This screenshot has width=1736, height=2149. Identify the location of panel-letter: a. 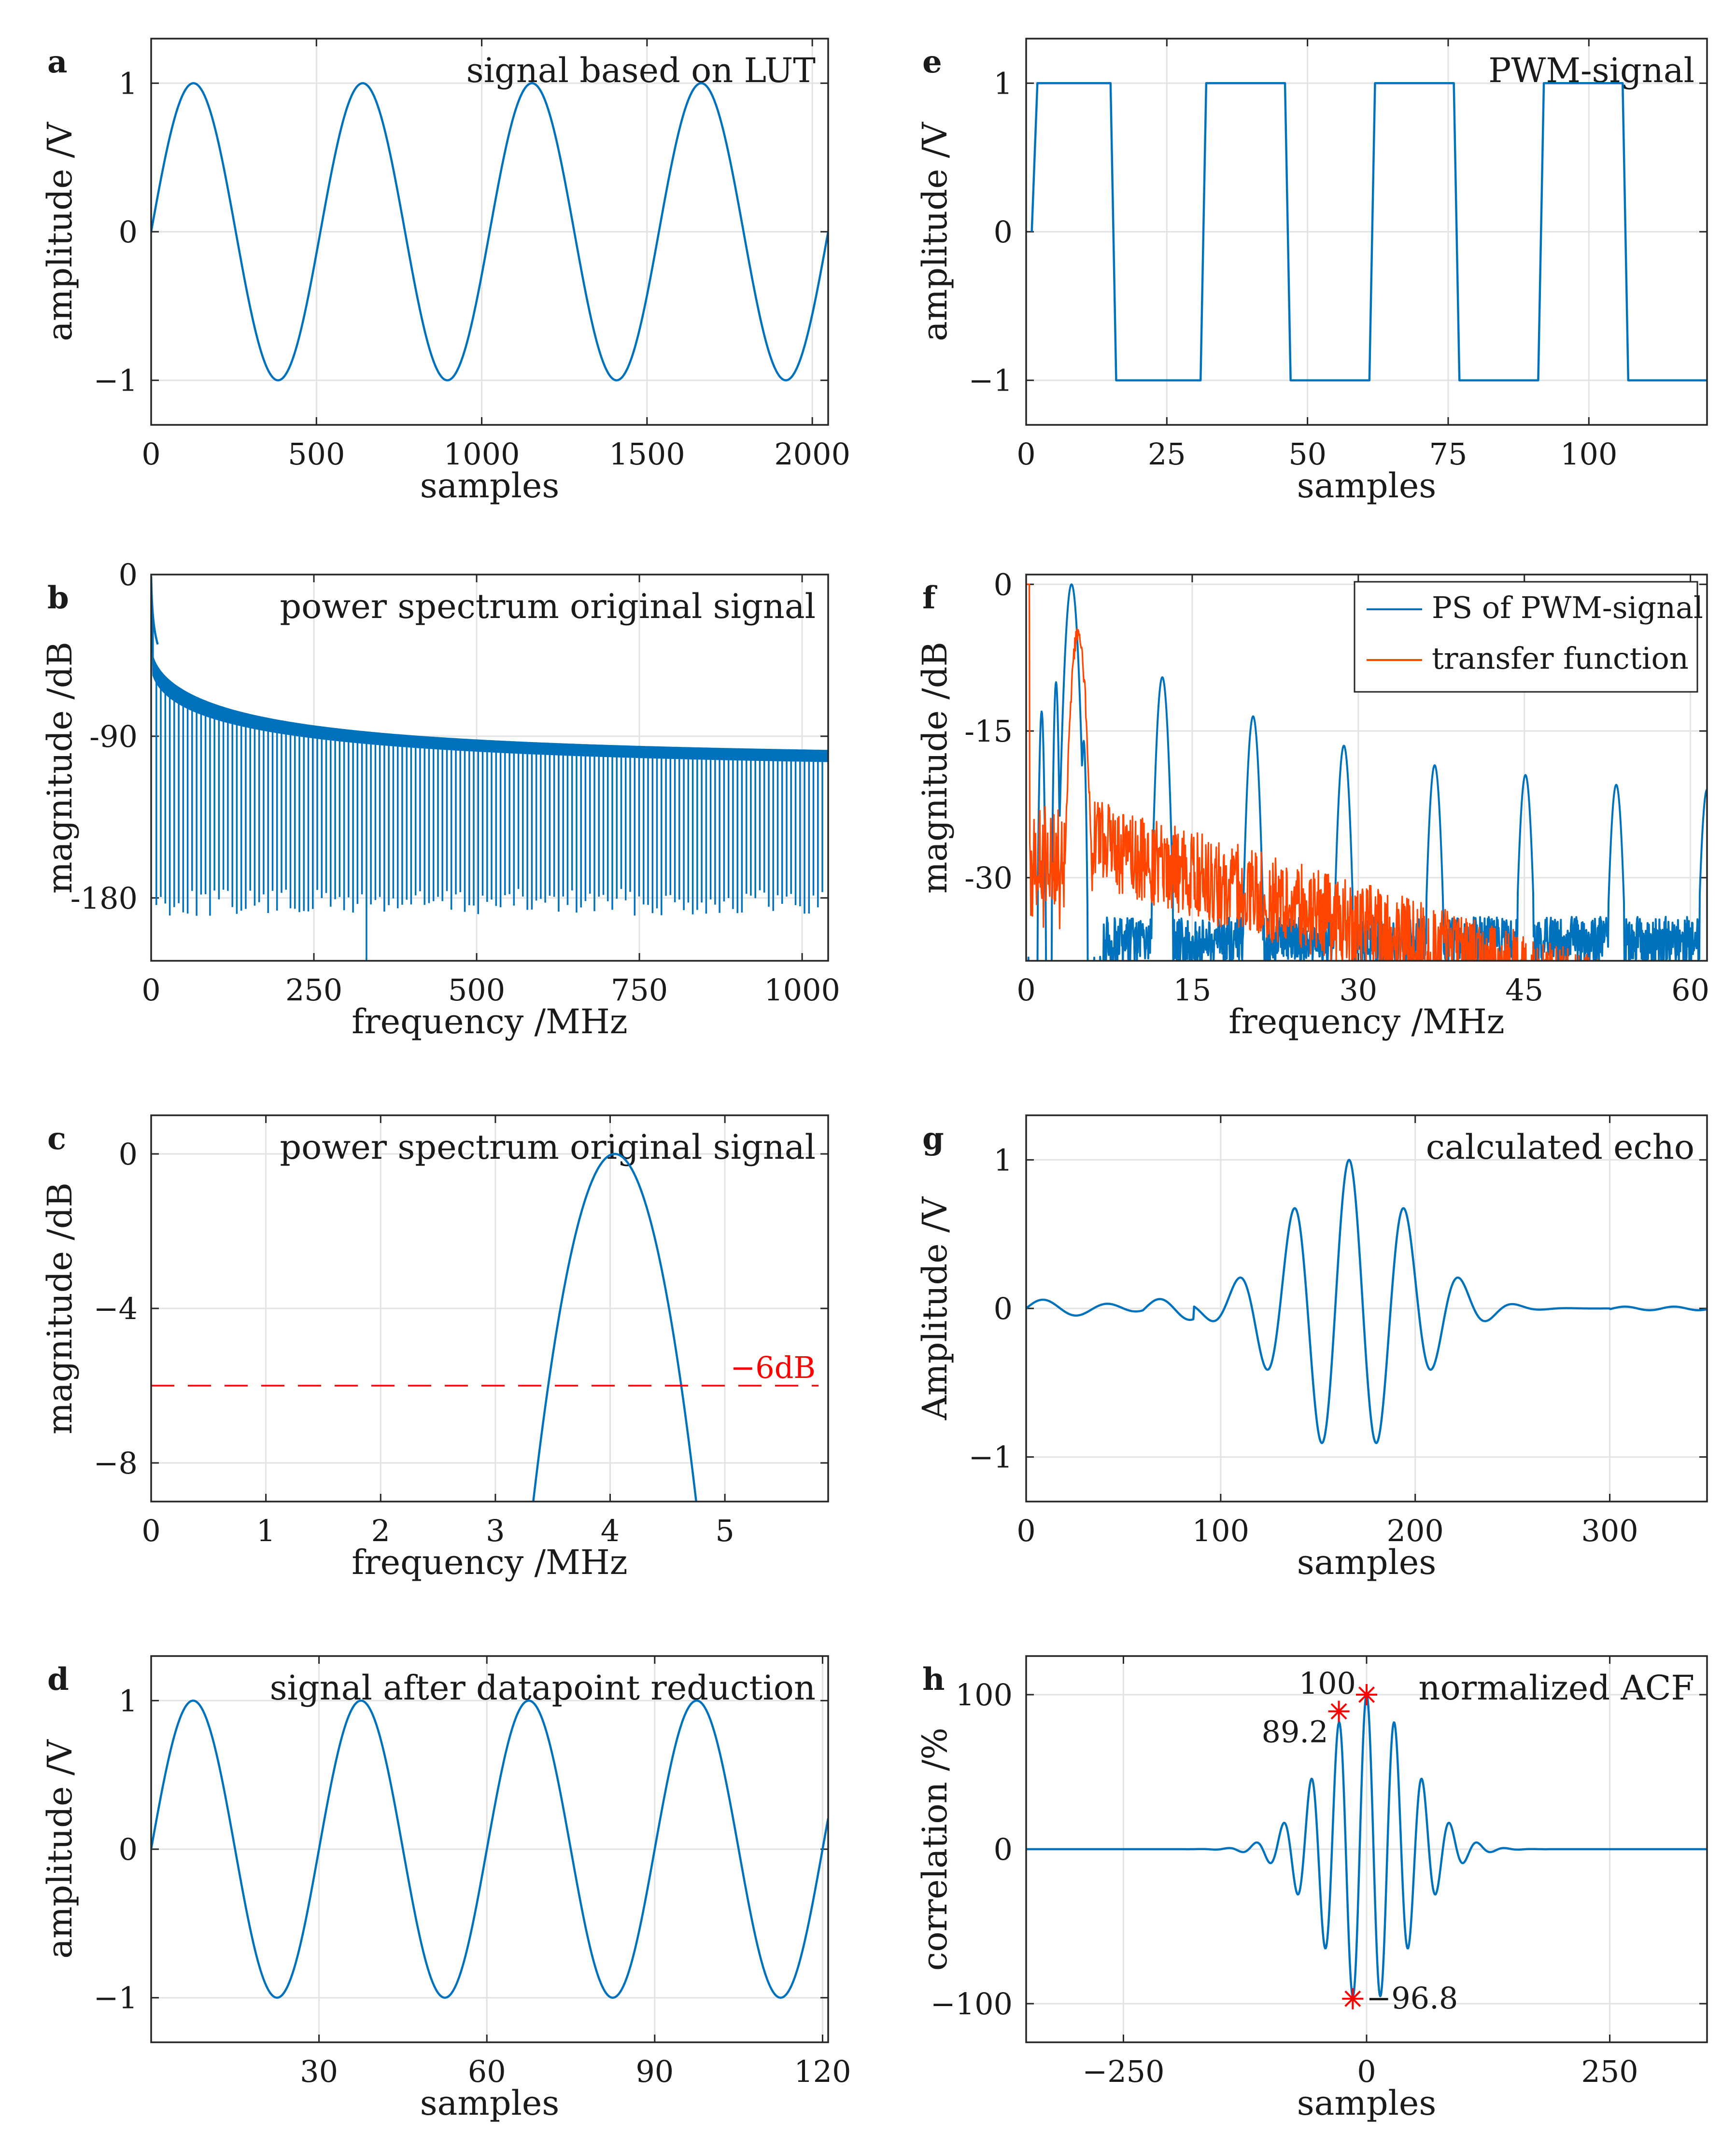
(57, 62).